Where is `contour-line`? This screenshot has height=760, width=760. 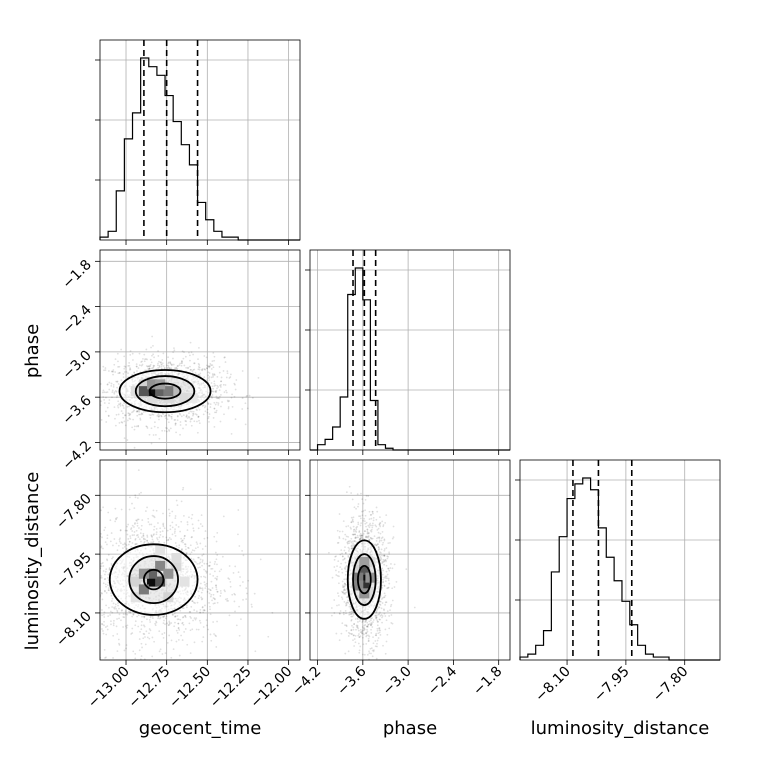
contour-line is located at coordinates (165, 391).